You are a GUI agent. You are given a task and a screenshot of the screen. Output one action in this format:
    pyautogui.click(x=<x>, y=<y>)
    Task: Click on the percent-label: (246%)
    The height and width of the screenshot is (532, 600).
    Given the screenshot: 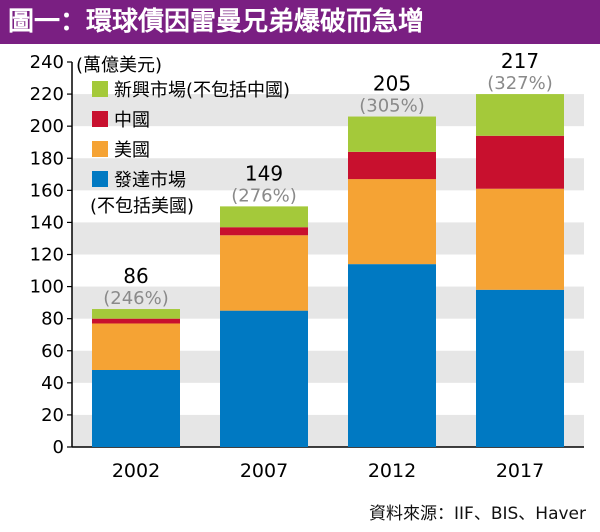 What is the action you would take?
    pyautogui.click(x=136, y=298)
    